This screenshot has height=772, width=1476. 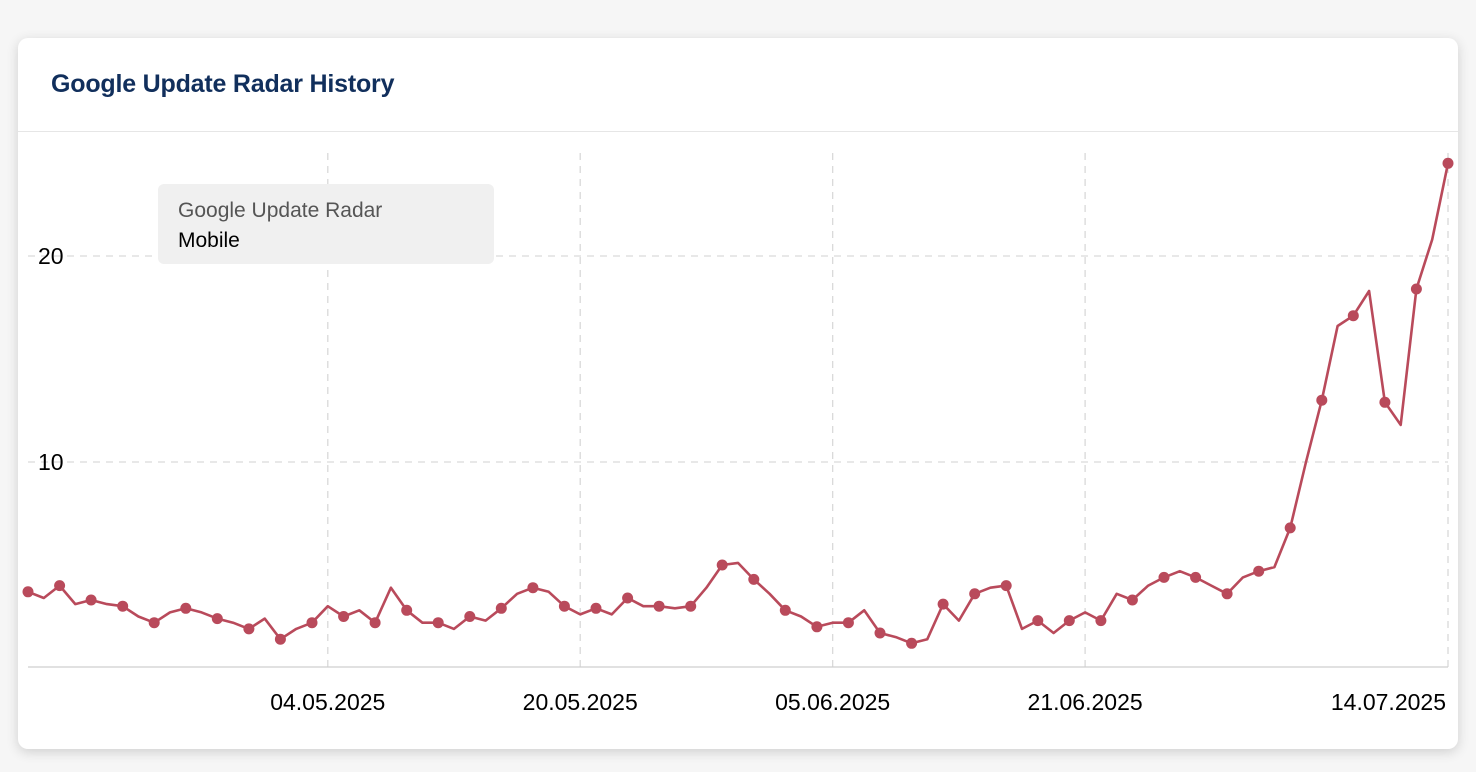 I want to click on legend-title: Google Update Radar, so click(x=280, y=210).